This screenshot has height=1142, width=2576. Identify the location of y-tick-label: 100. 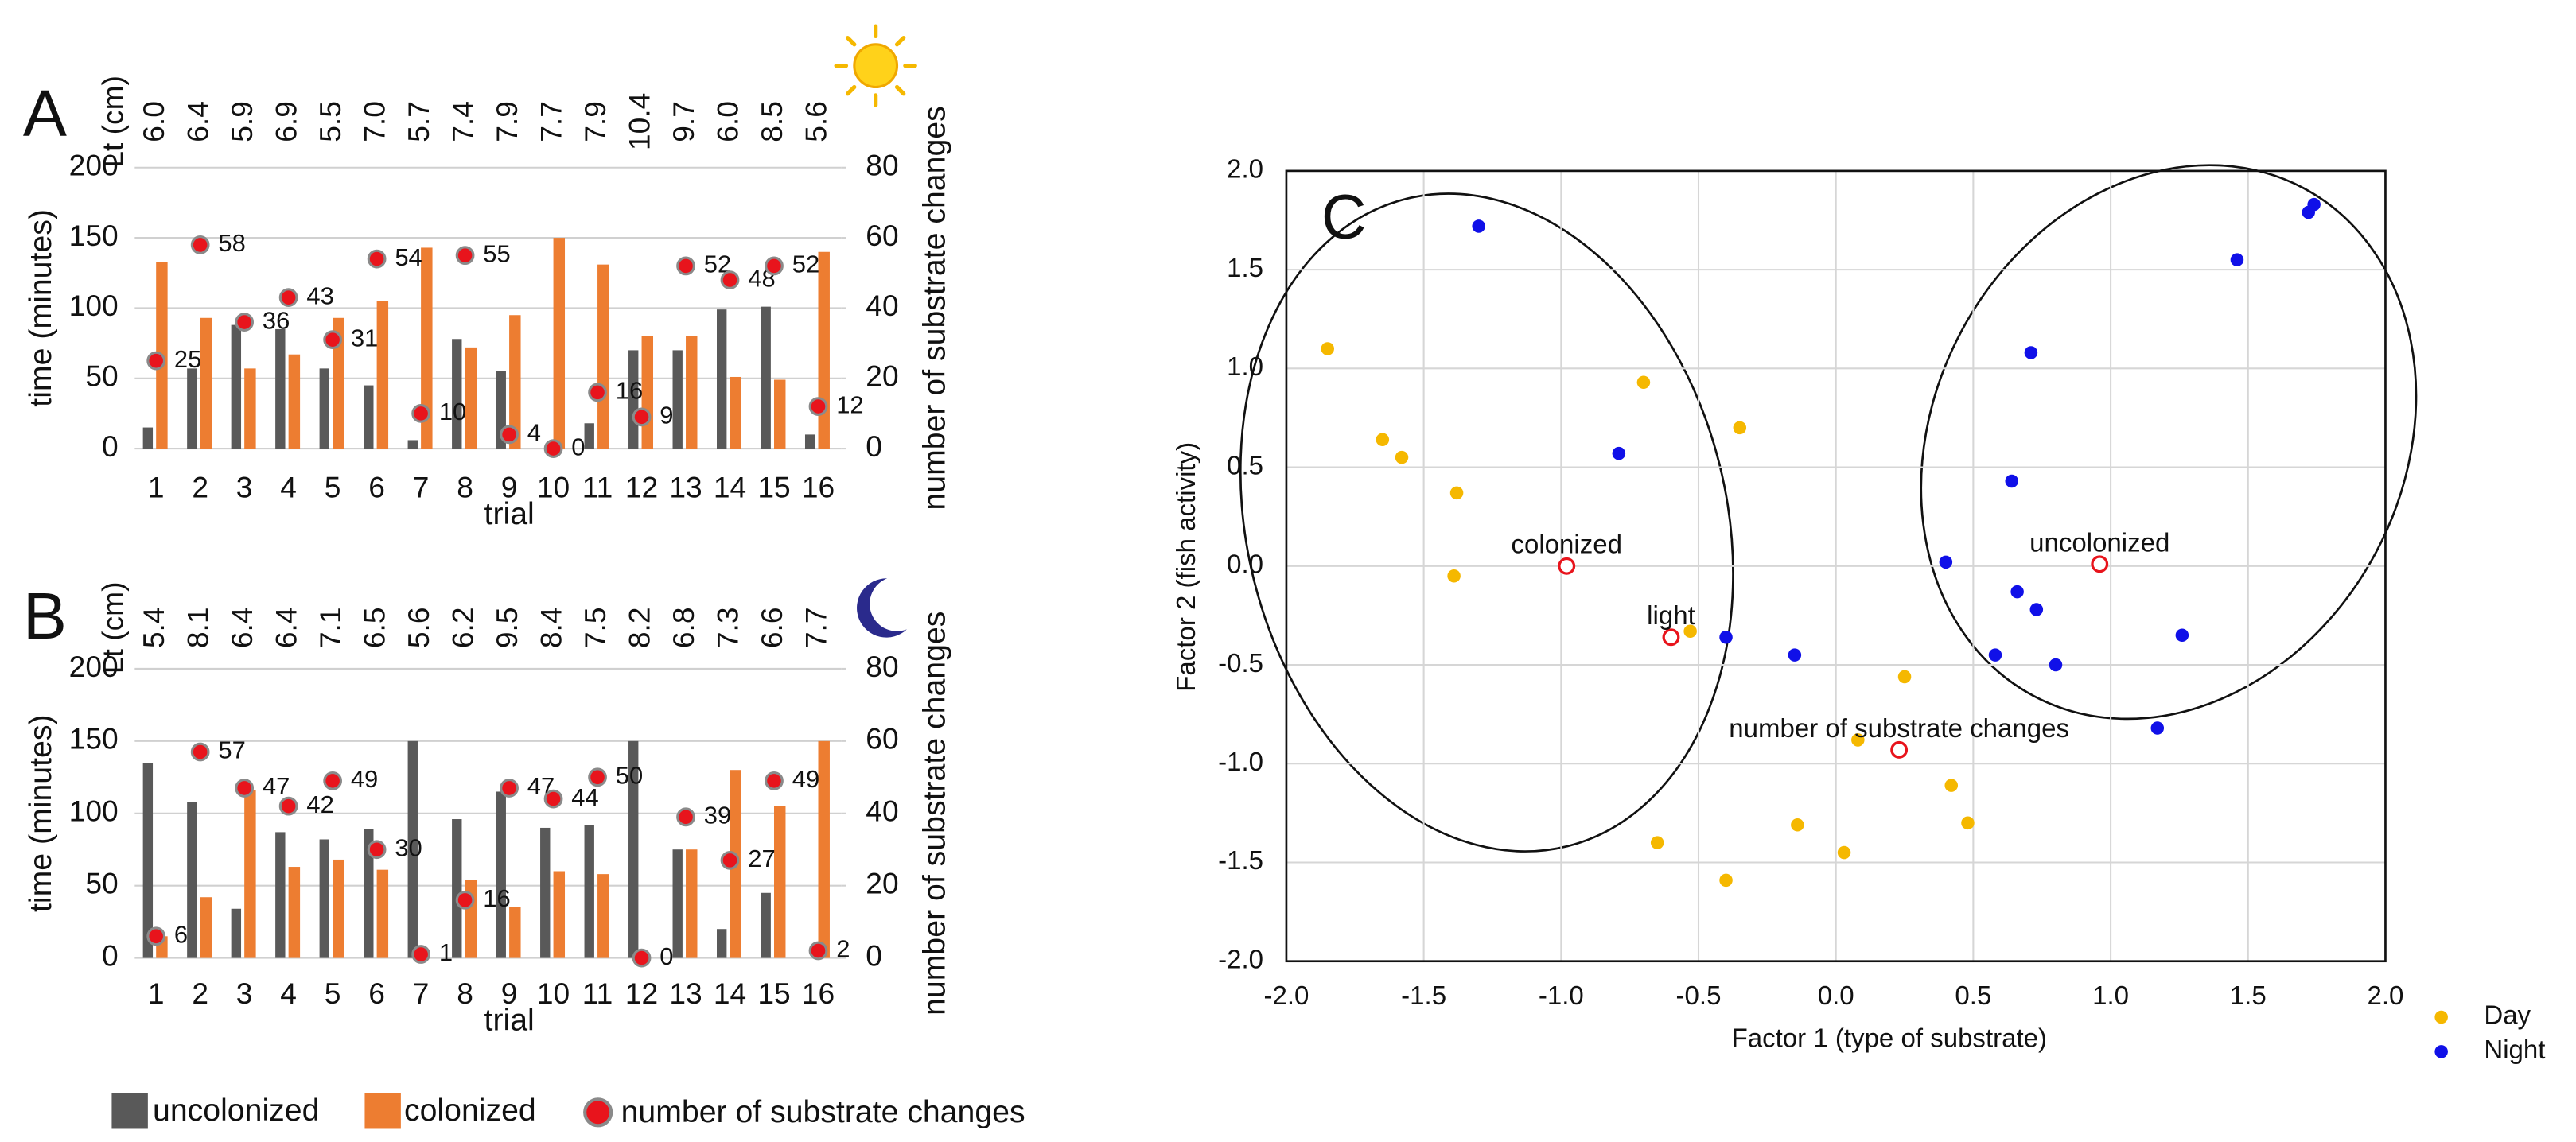
(94, 305).